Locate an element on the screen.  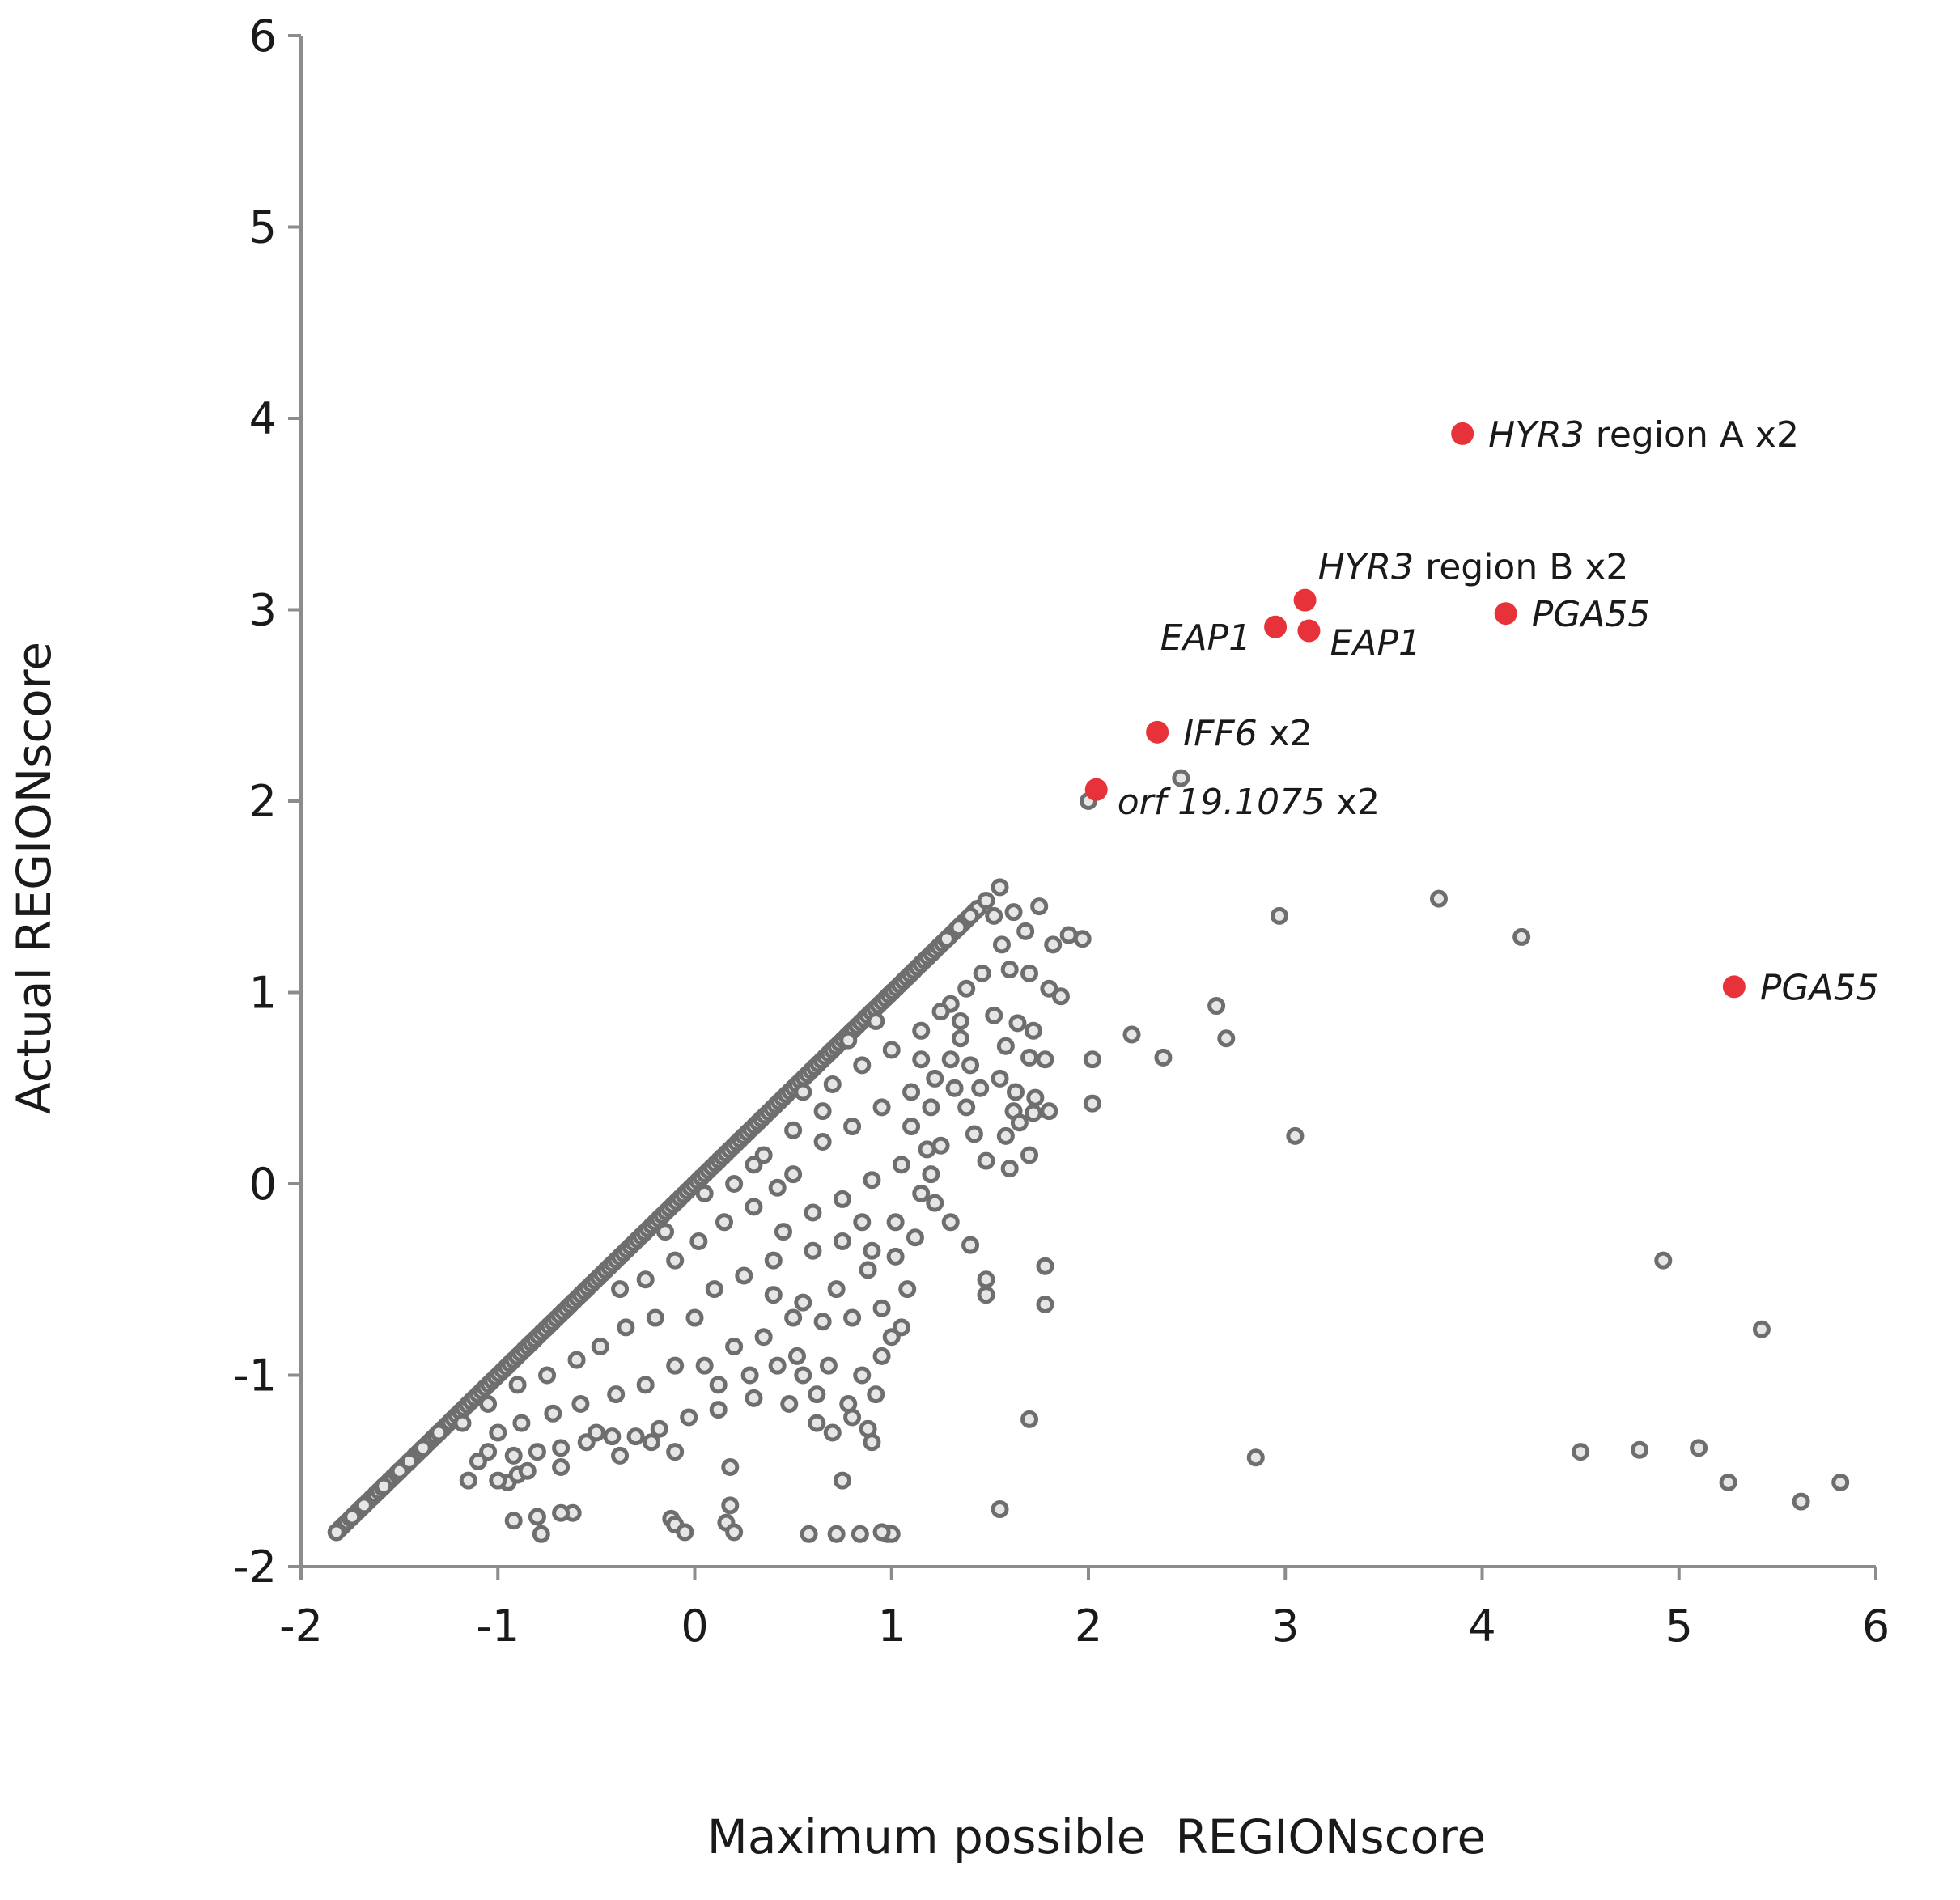
point-annotation: HYR3 region B x2 is located at coordinates (1473, 567).